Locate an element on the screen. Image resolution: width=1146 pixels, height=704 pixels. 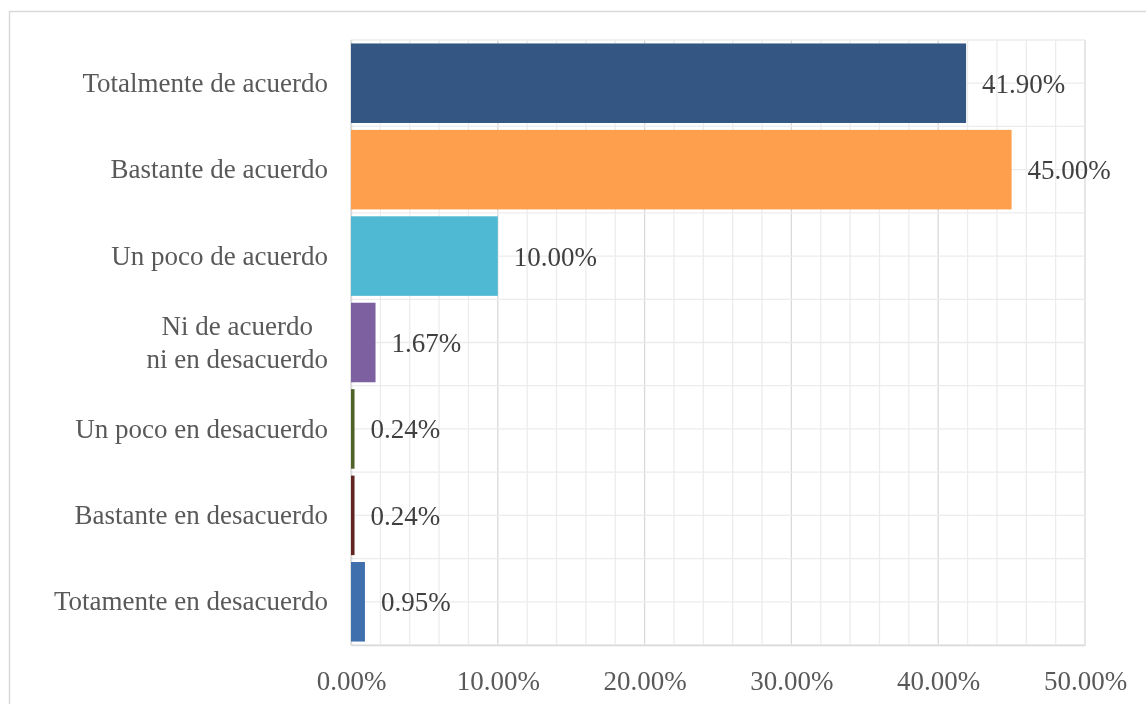
data-label: 45.00% is located at coordinates (1069, 170).